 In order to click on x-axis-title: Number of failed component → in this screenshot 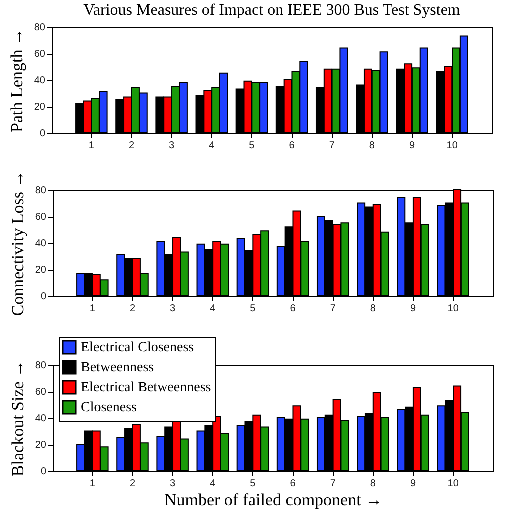, I will do `click(273, 500)`.